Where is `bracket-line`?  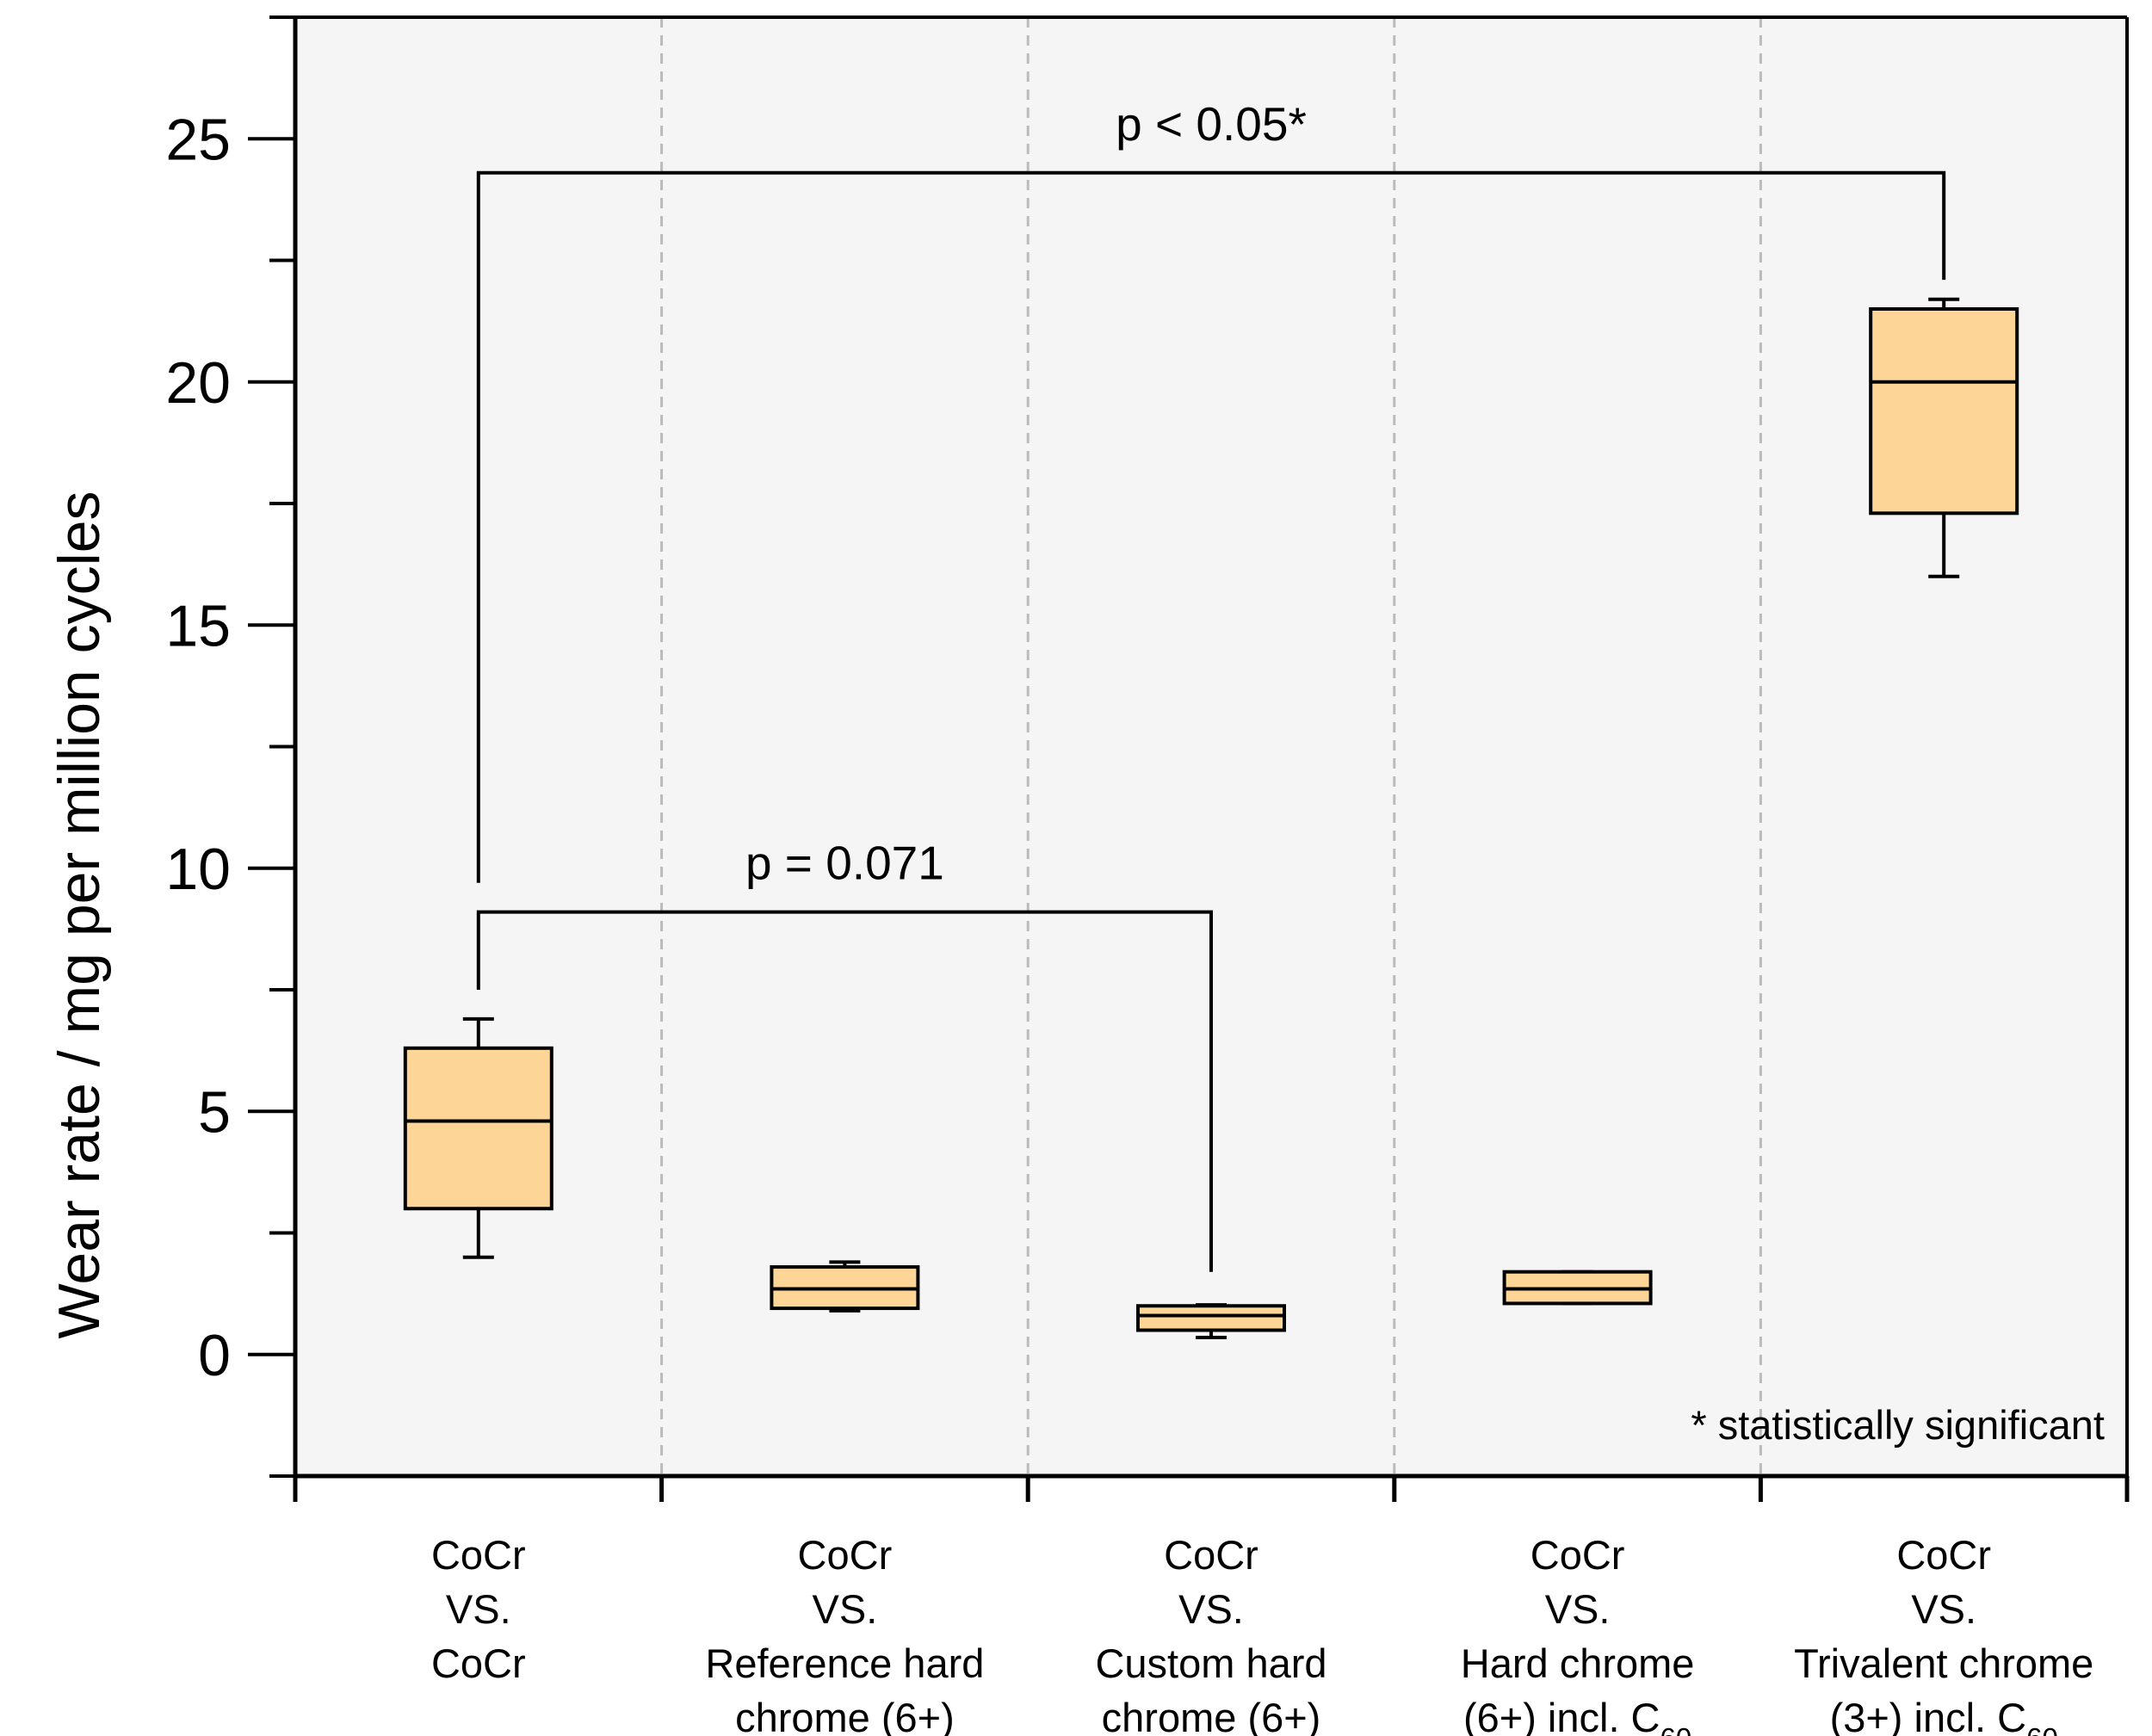
bracket-line is located at coordinates (844, 1091).